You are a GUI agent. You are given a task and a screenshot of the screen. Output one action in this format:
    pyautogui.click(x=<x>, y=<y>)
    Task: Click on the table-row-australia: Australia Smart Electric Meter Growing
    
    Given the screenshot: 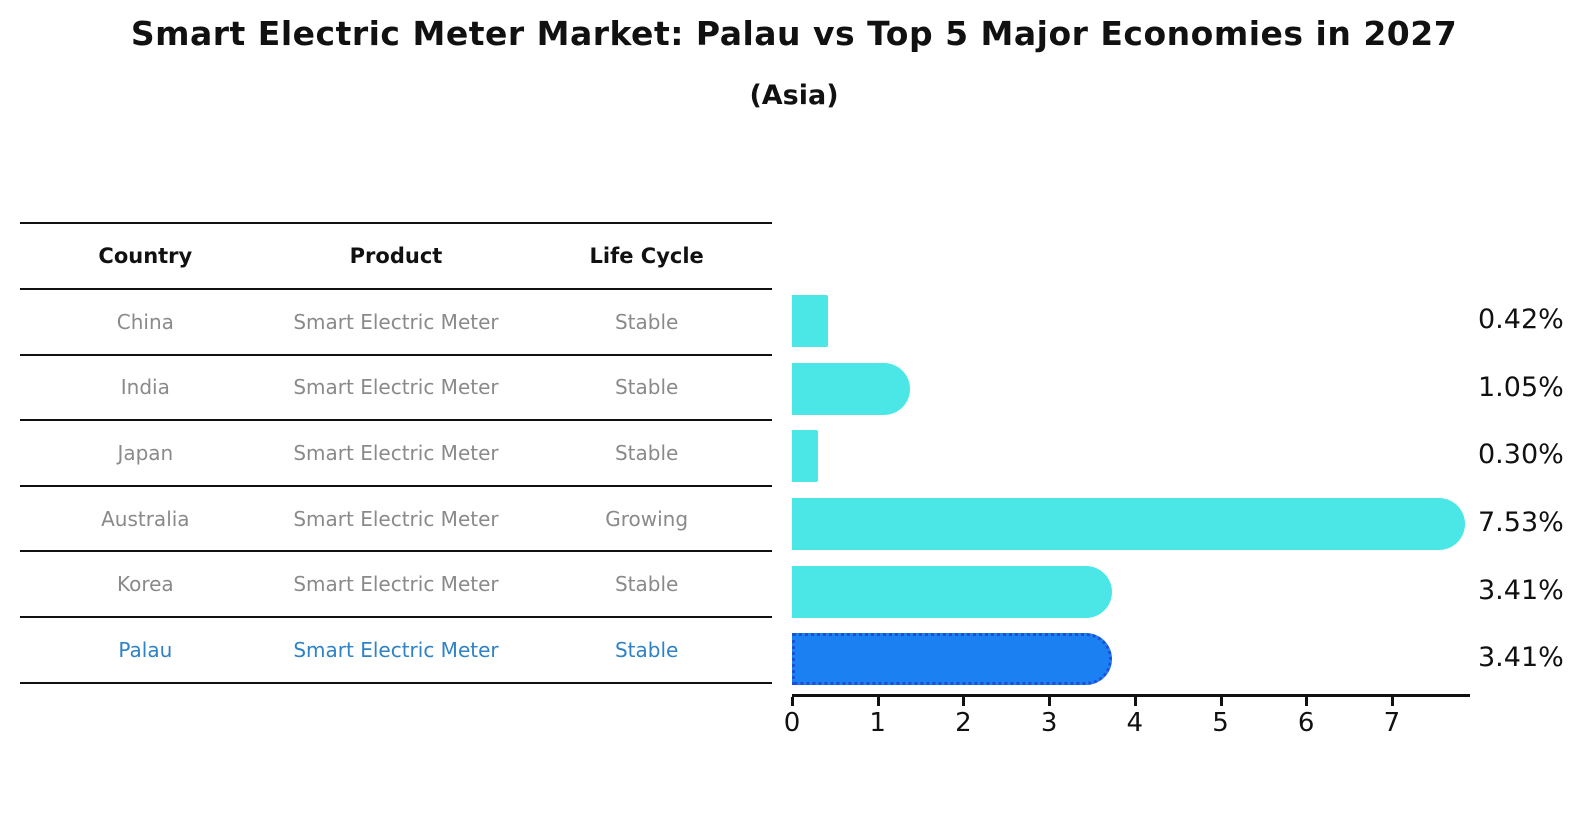 What is the action you would take?
    pyautogui.click(x=396, y=520)
    